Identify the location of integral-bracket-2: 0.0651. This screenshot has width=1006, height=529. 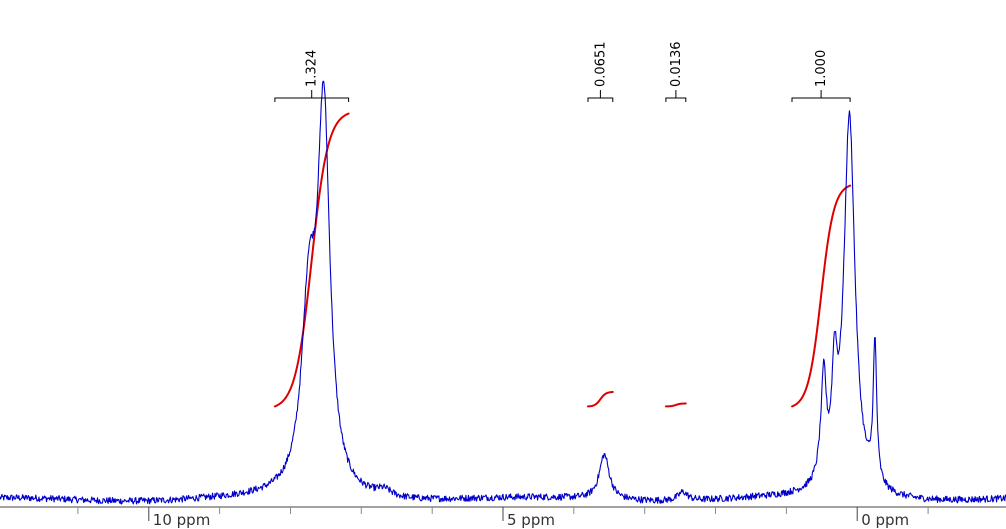
(600, 72).